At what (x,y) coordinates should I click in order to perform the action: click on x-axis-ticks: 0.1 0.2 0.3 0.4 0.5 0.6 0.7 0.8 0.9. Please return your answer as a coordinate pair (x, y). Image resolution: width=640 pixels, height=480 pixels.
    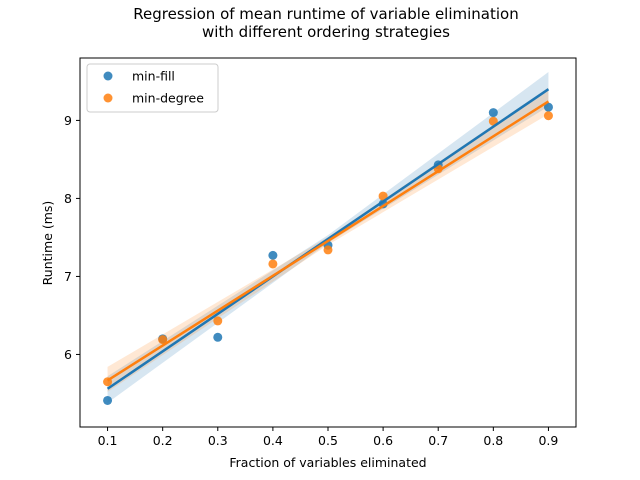
    Looking at the image, I should click on (328, 437).